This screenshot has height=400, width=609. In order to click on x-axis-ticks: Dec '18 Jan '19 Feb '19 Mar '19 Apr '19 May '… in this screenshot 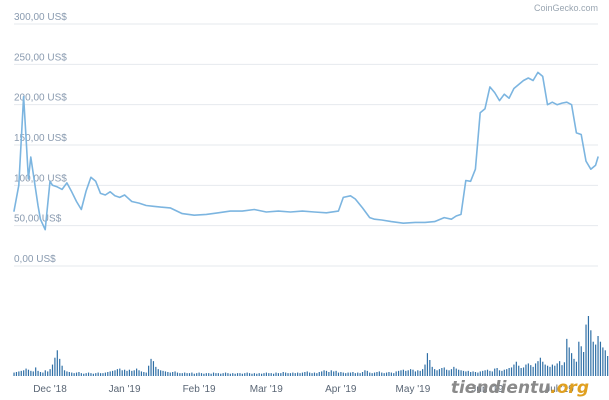, I will do `click(303, 389)`.